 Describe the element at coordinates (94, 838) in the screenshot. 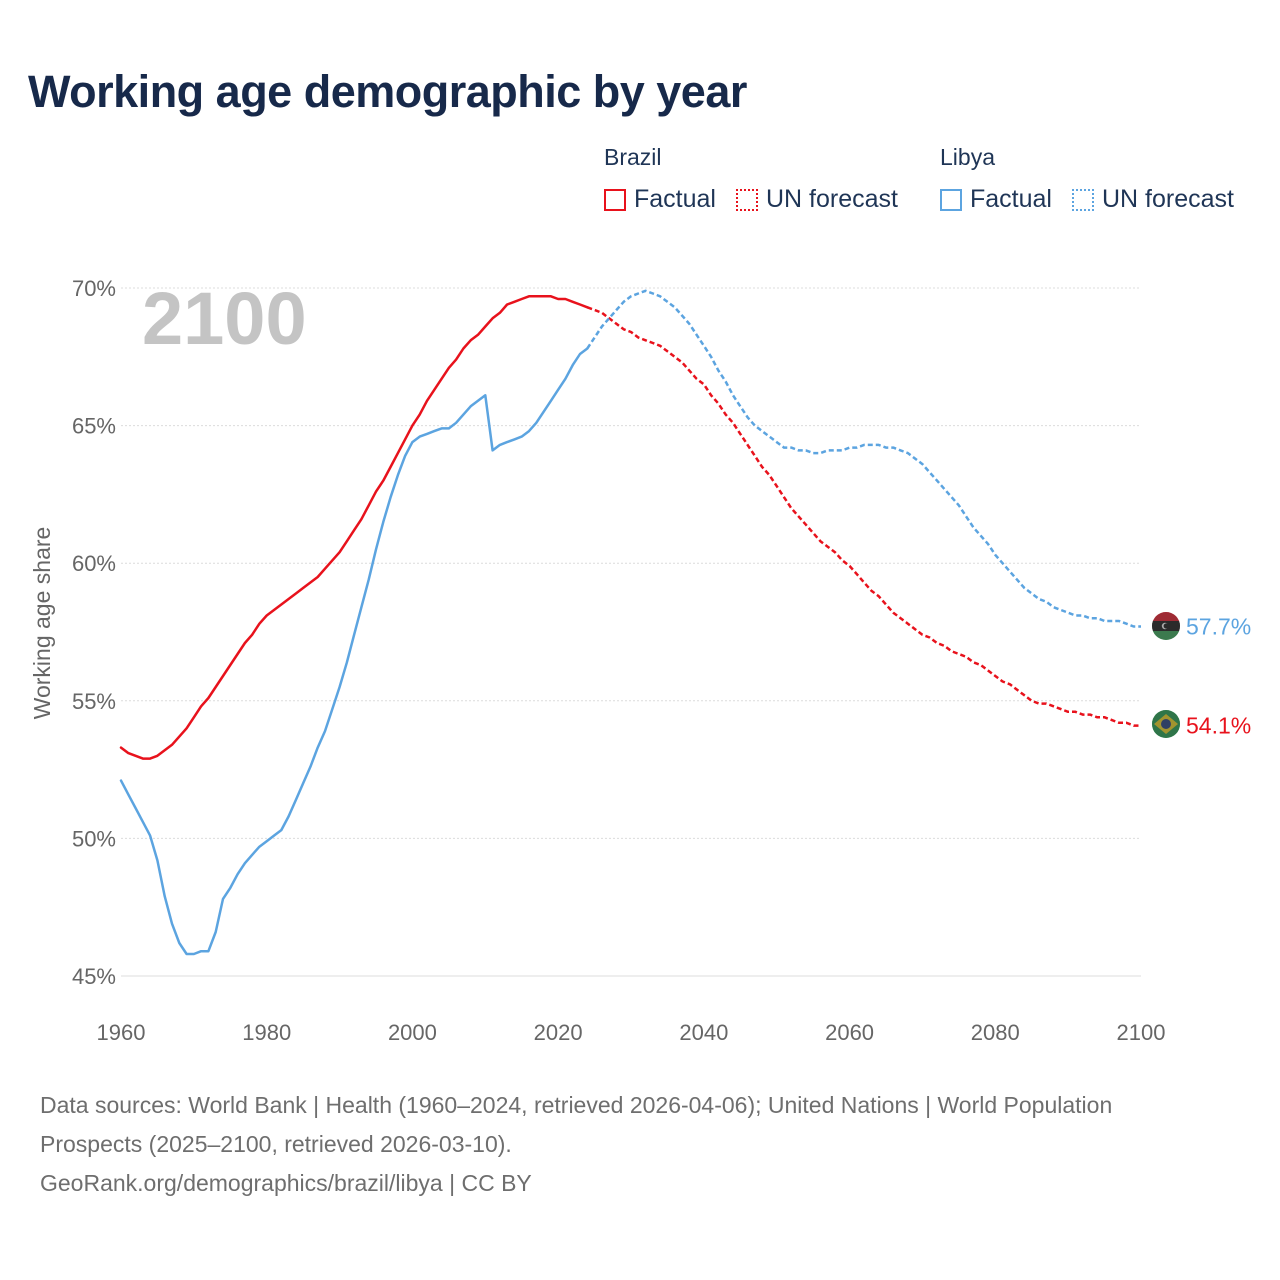

I see `y-tick-label: 50%` at that location.